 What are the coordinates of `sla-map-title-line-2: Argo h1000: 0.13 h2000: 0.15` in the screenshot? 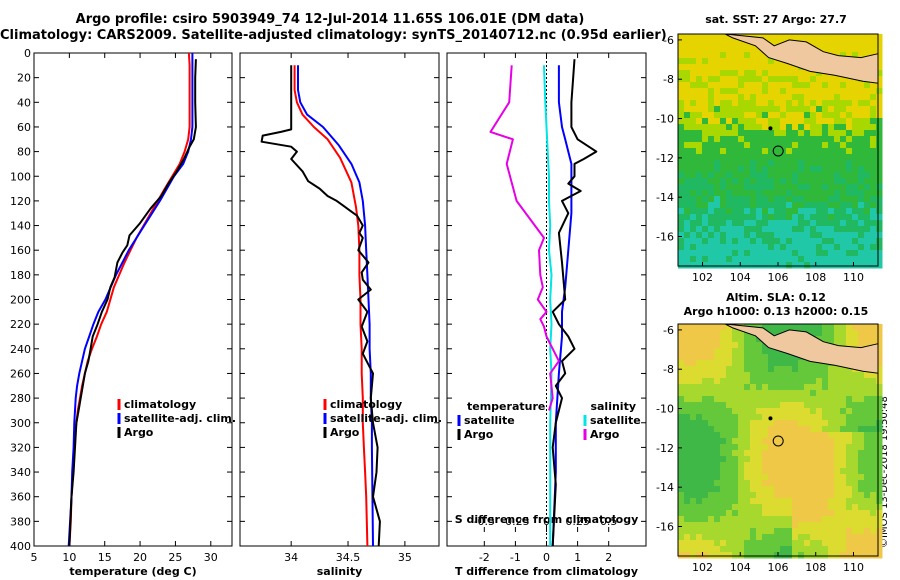 It's located at (776, 311).